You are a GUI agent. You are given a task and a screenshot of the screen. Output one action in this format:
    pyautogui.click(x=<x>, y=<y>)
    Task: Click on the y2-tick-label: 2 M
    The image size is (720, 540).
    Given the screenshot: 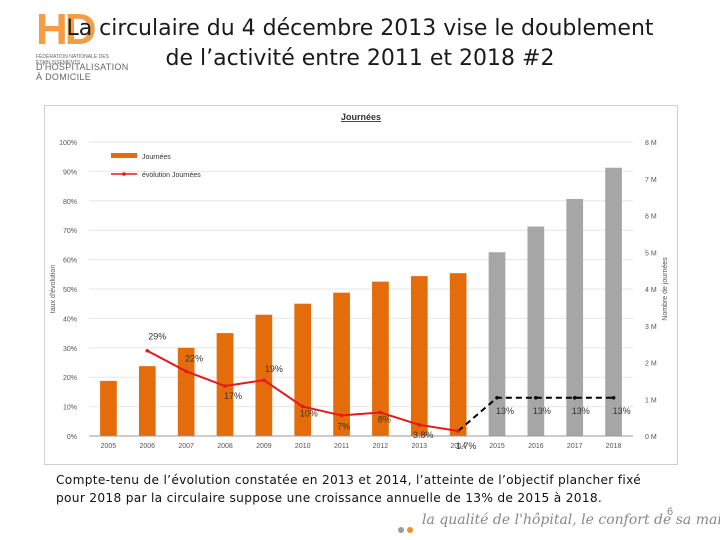 What is the action you would take?
    pyautogui.click(x=651, y=364)
    